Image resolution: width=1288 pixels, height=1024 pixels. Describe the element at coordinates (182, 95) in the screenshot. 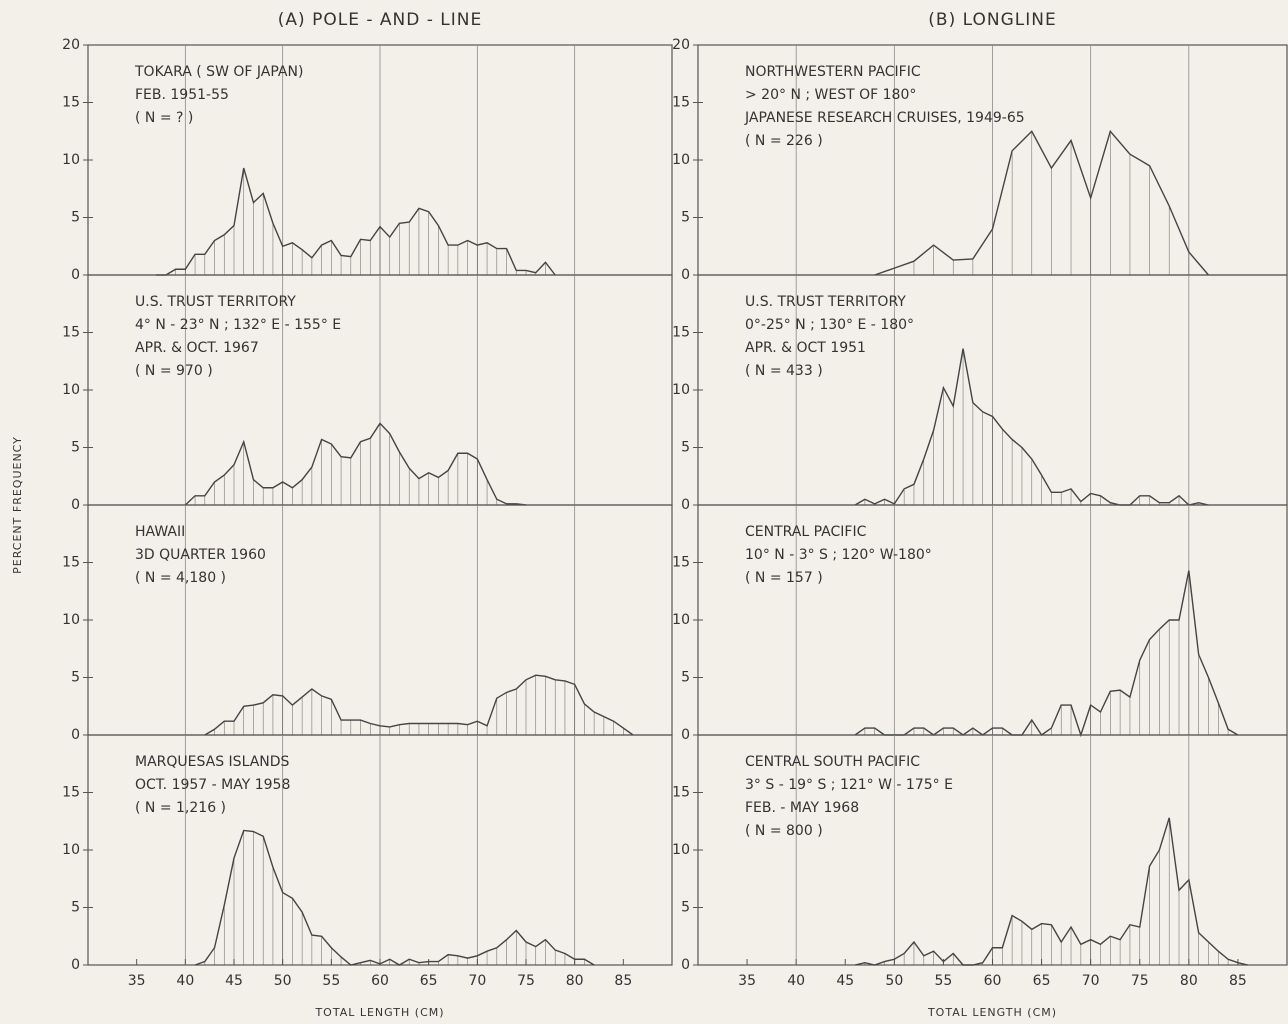

I see `annotation: FEB. 1951-55` at that location.